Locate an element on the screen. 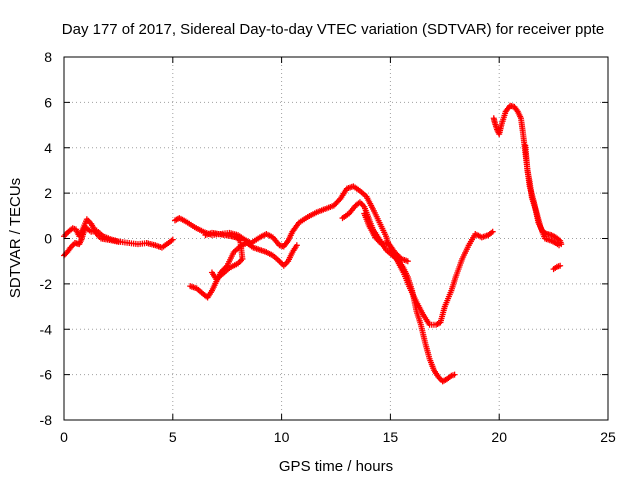 This screenshot has width=640, height=480. y-tick-label: 0 is located at coordinates (48, 239).